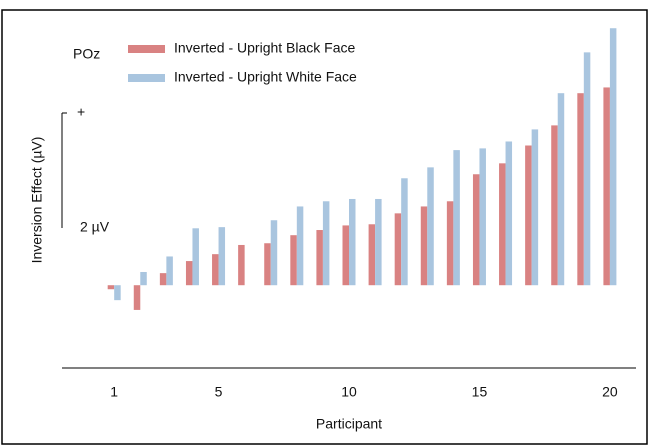  What do you see at coordinates (81, 112) in the screenshot?
I see `scale-bar-sign: +` at bounding box center [81, 112].